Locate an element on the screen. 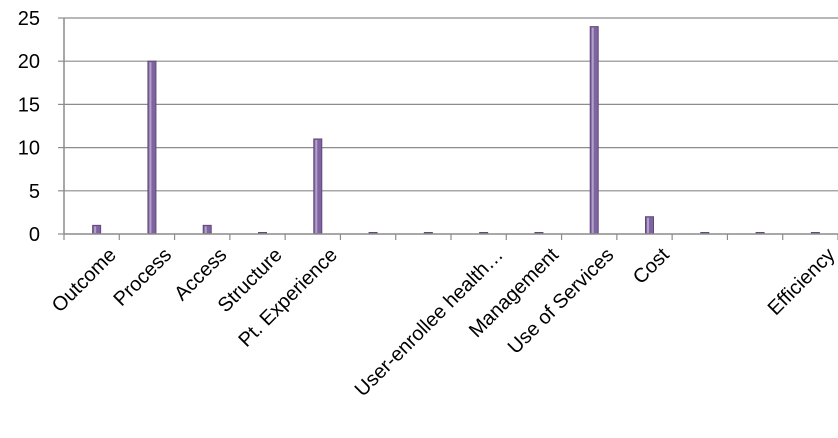 This screenshot has width=838, height=438. x-category-label: Process is located at coordinates (142, 277).